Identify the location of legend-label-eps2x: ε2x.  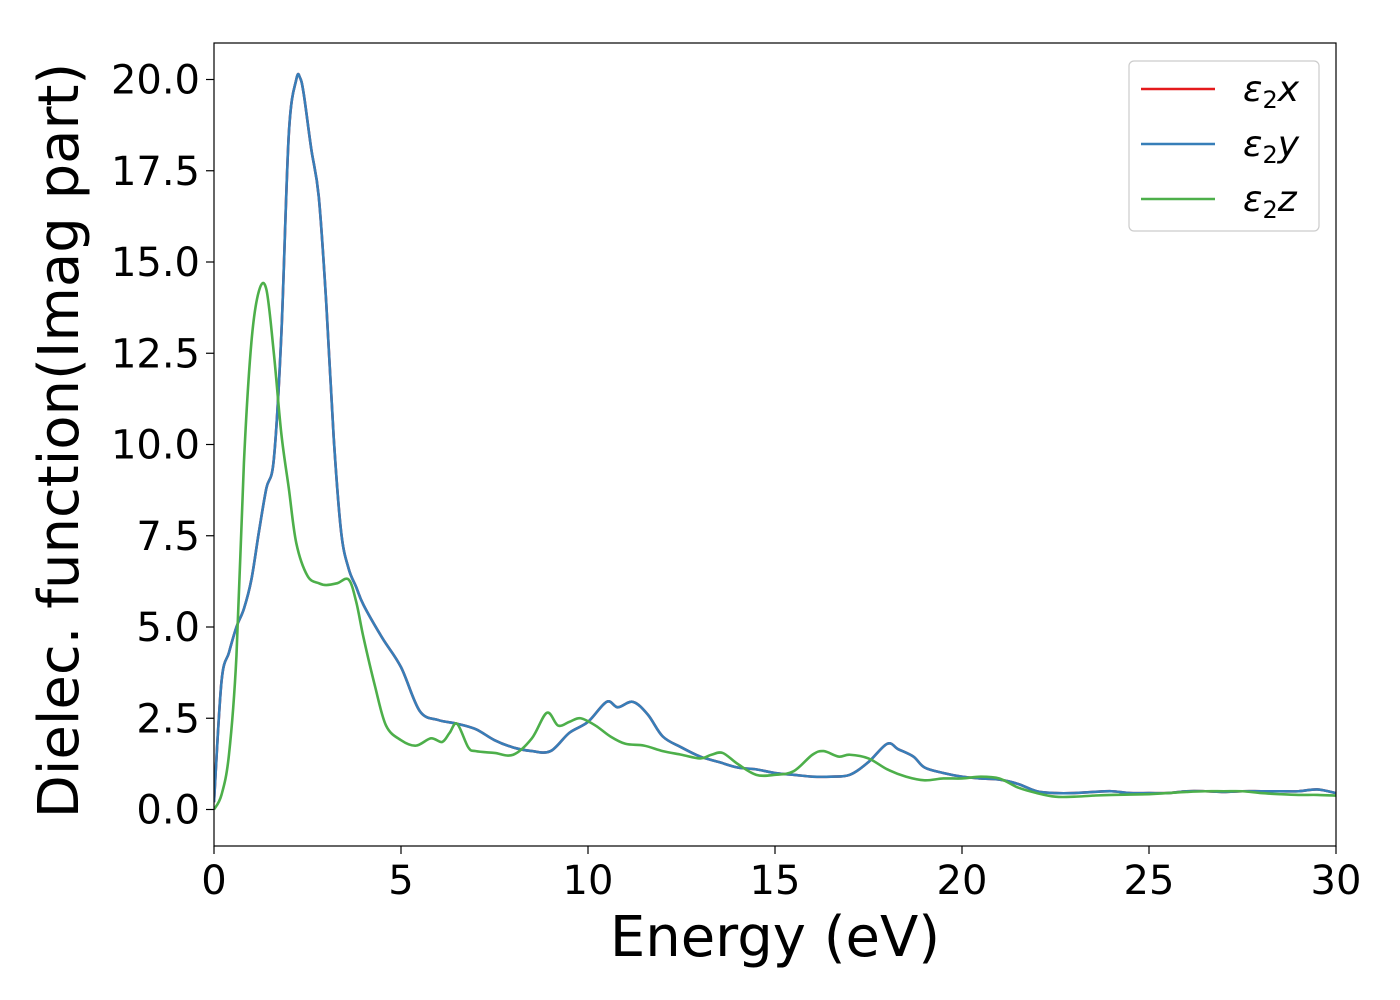
(1271, 91).